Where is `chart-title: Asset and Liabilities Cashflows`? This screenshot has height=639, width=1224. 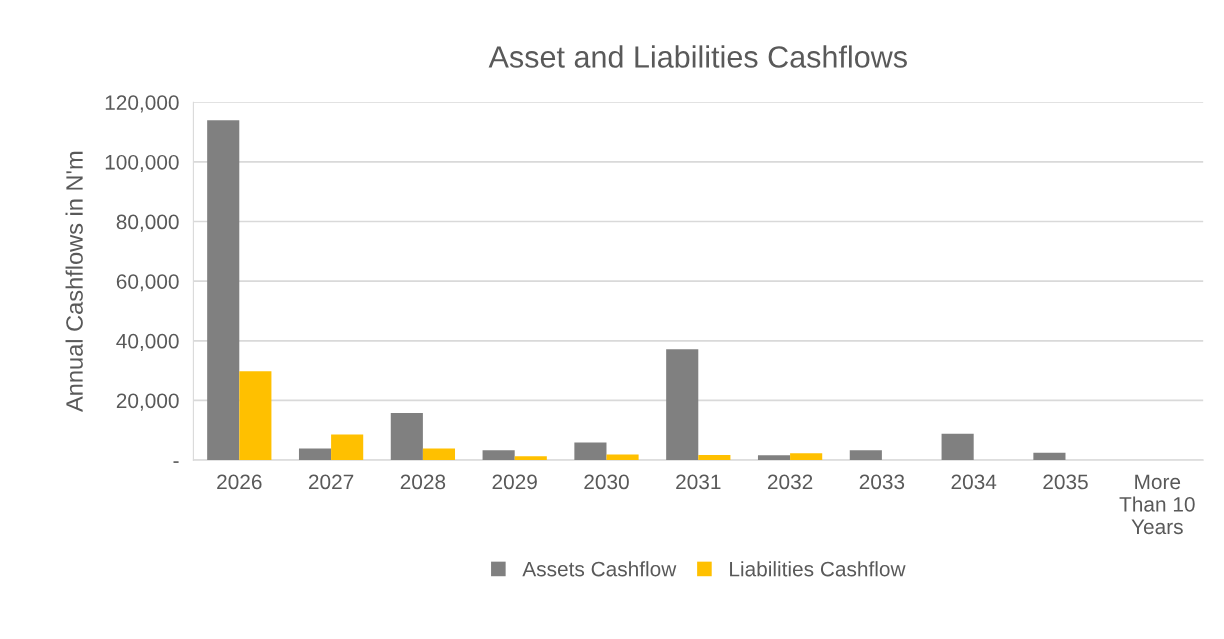 chart-title: Asset and Liabilities Cashflows is located at coordinates (697, 56).